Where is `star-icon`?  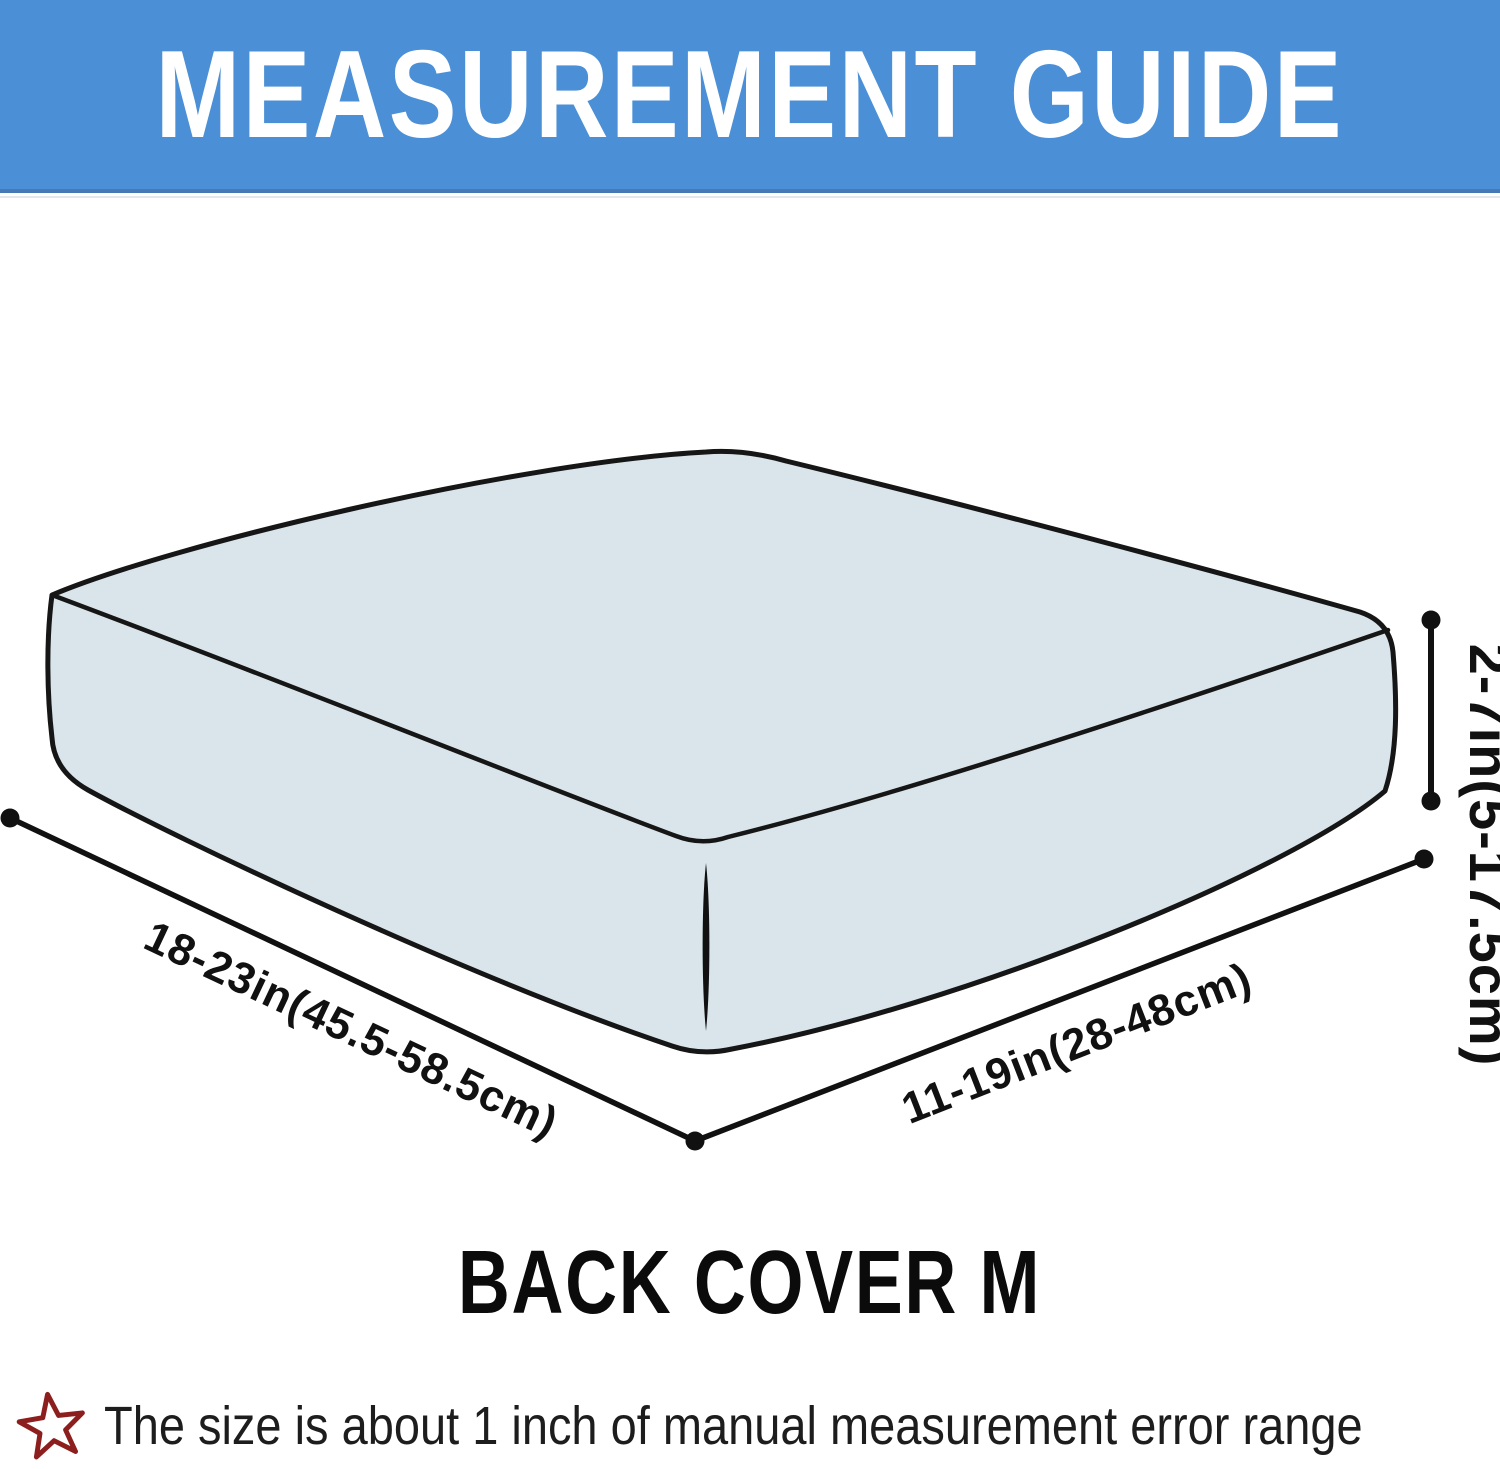
star-icon is located at coordinates (50, 1425).